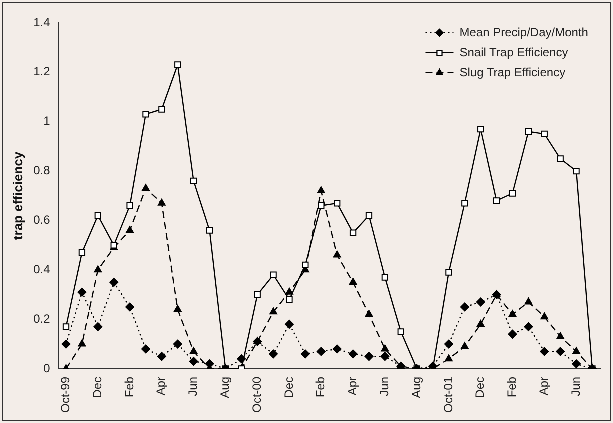 Image resolution: width=613 pixels, height=423 pixels. Describe the element at coordinates (42, 71) in the screenshot. I see `y-tick-label: 1.2` at that location.